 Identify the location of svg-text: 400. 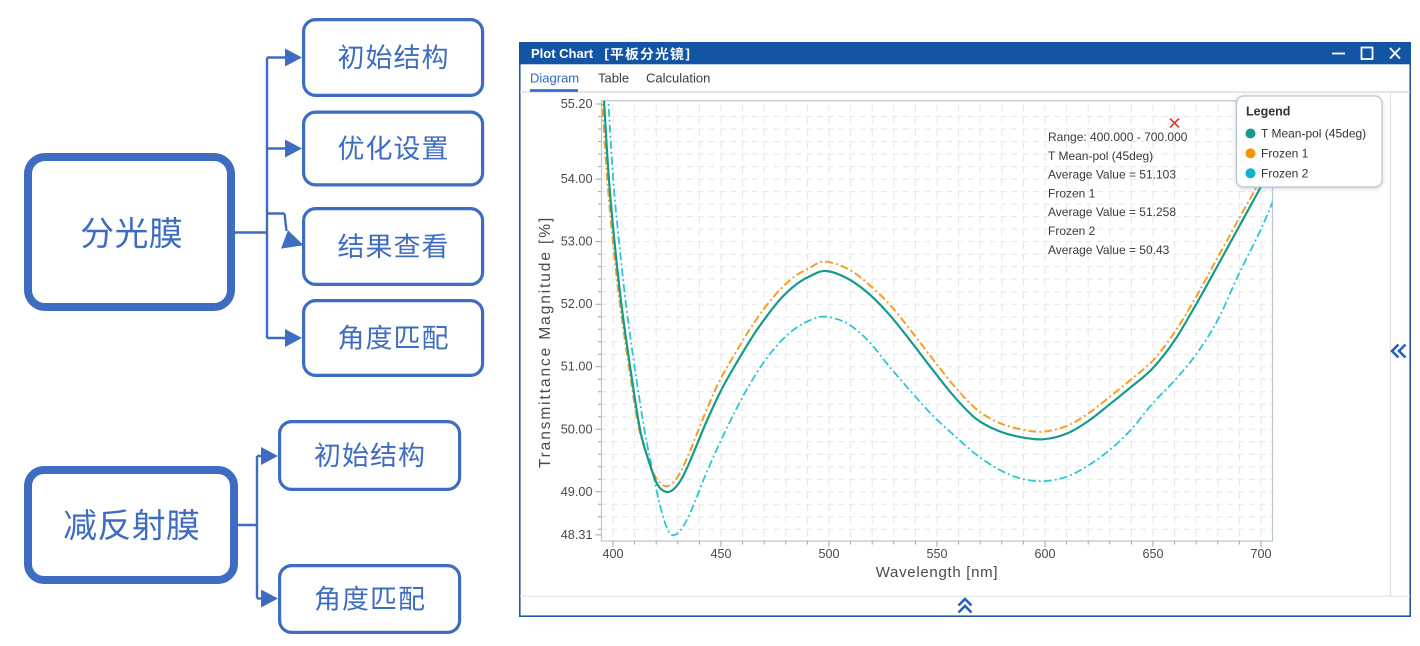
(612, 554).